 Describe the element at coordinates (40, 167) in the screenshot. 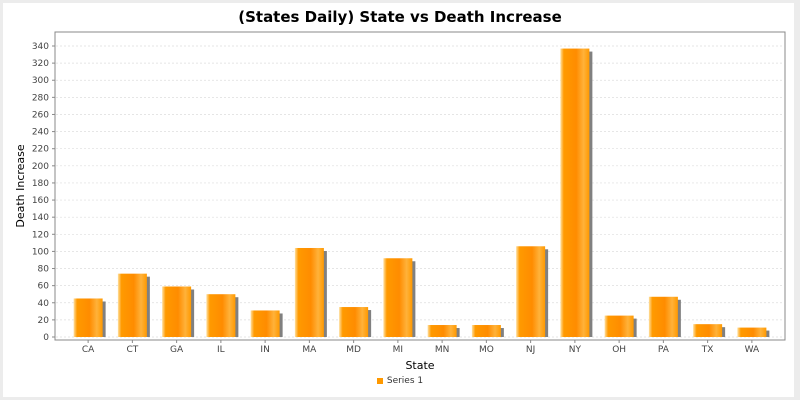

I see `y-tick-label: 200` at that location.